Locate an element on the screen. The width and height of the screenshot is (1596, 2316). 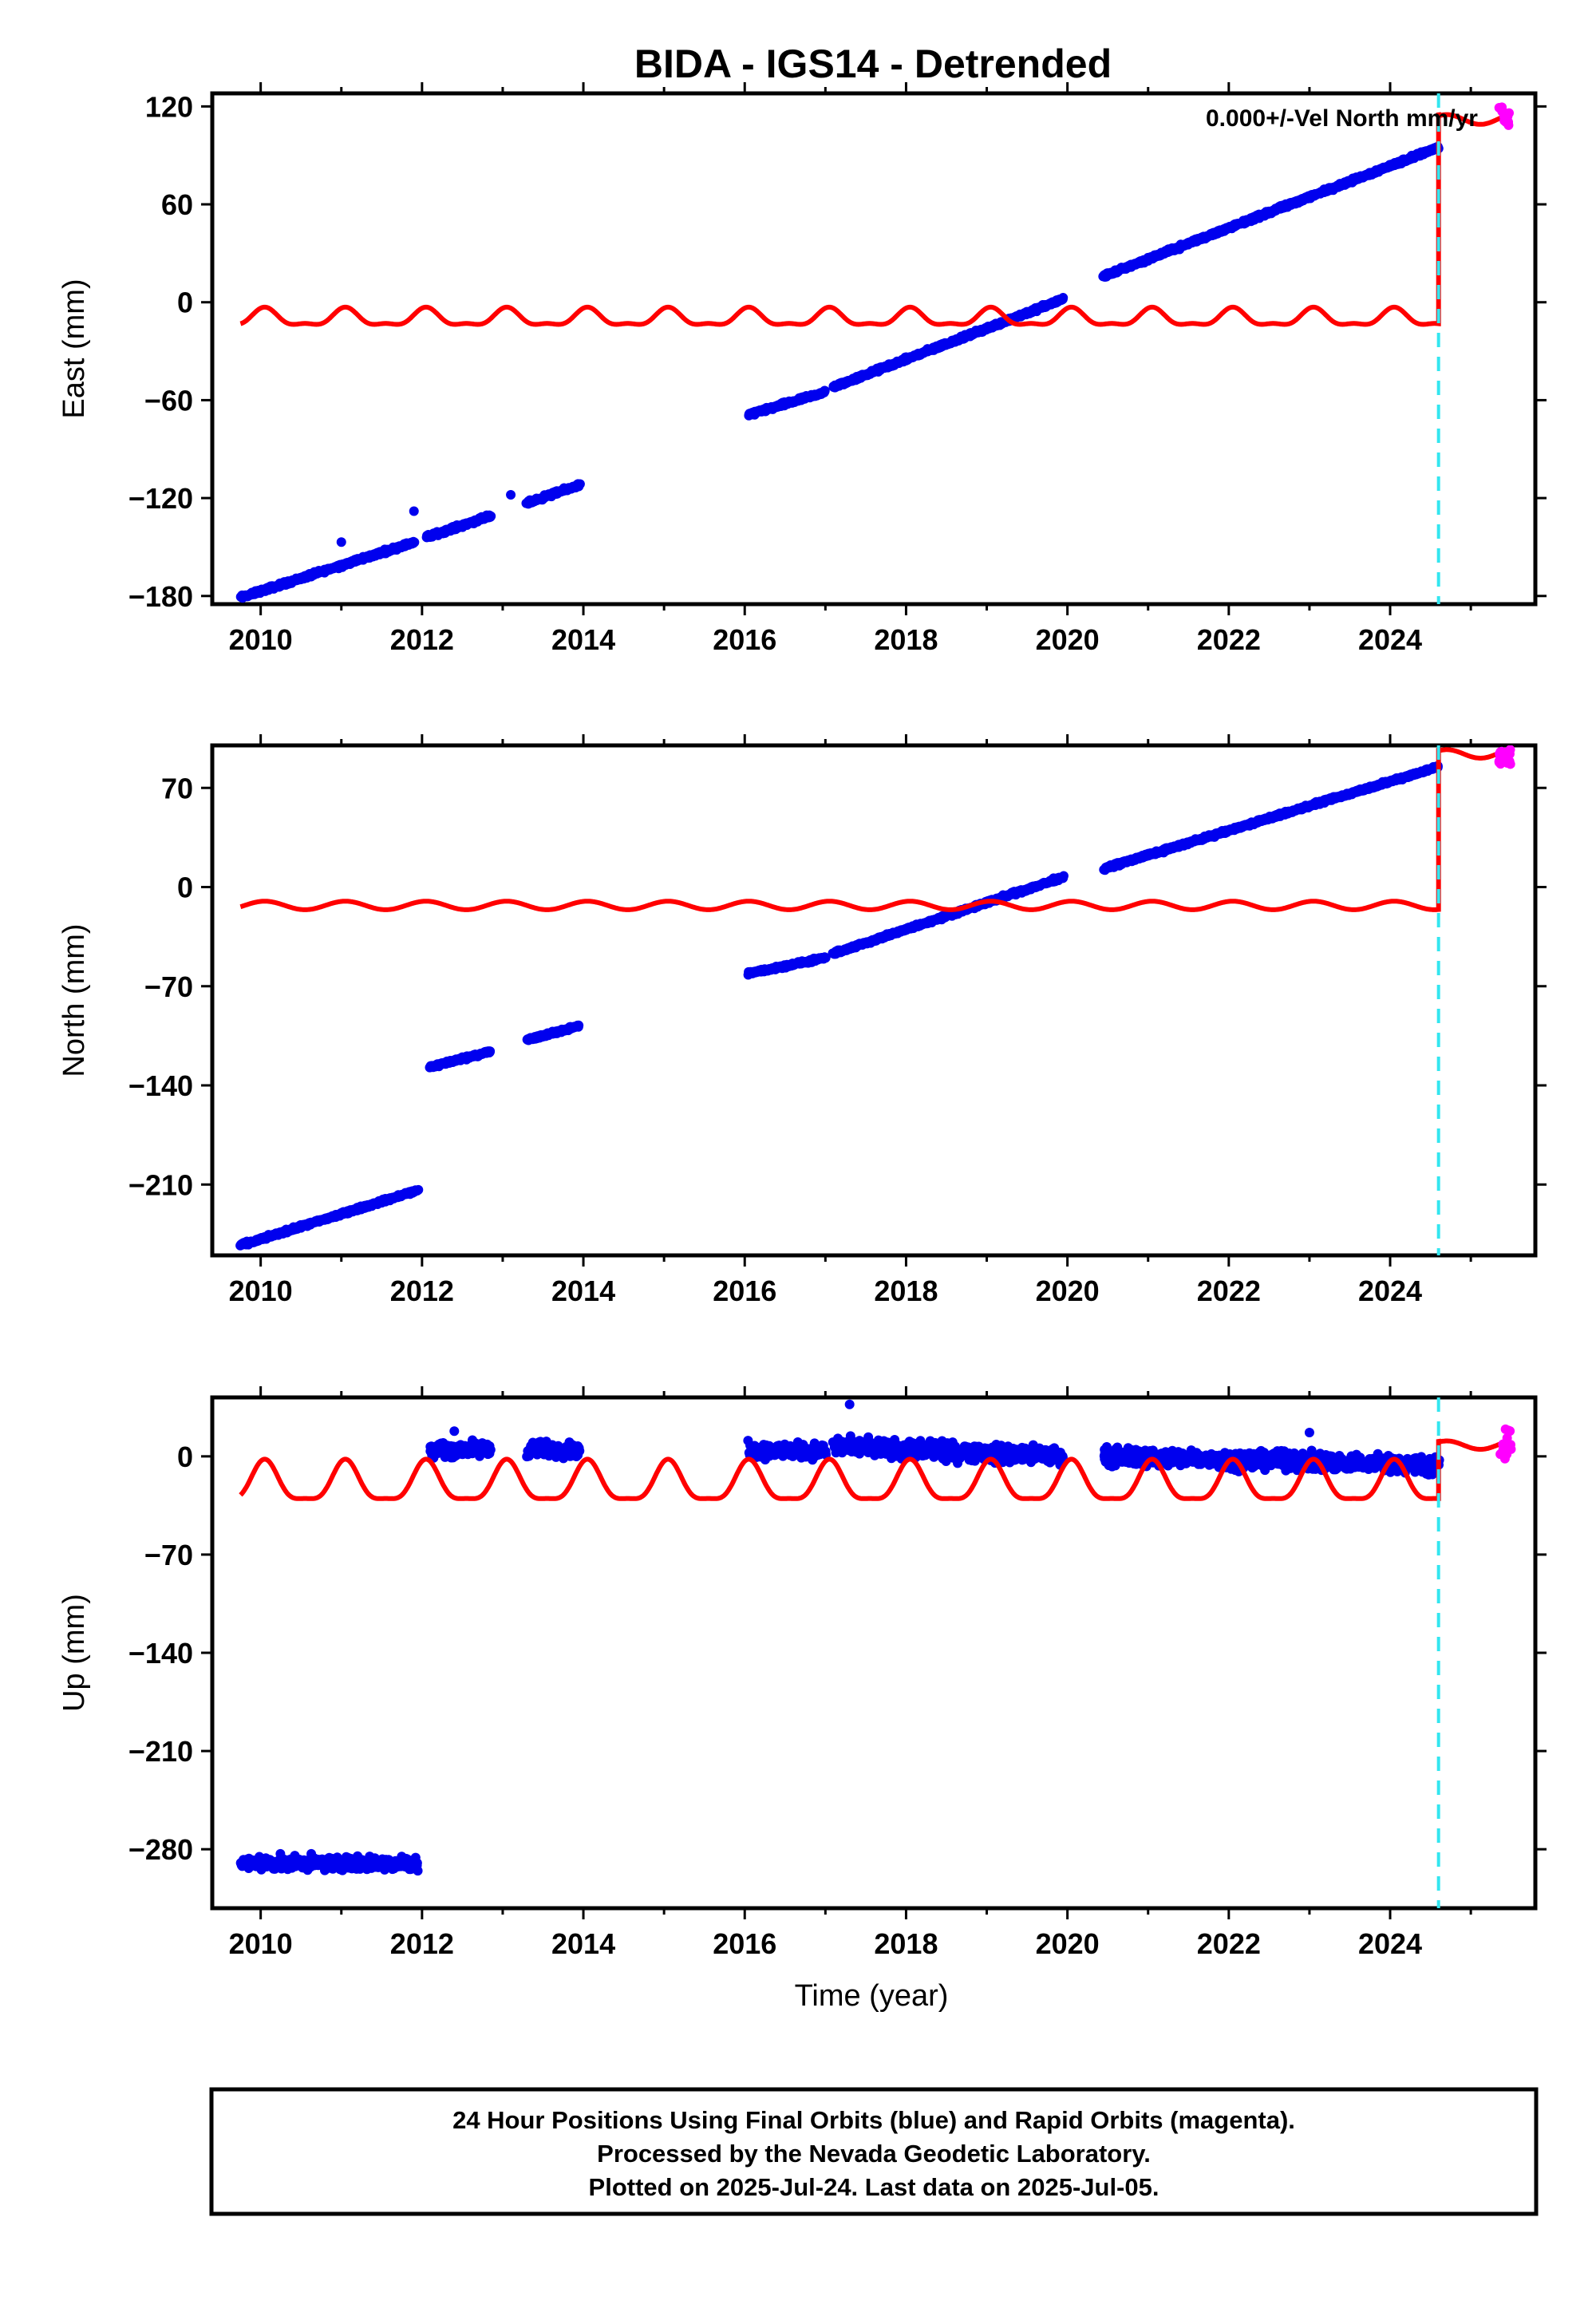
y-tick-label: 120 is located at coordinates (169, 106).